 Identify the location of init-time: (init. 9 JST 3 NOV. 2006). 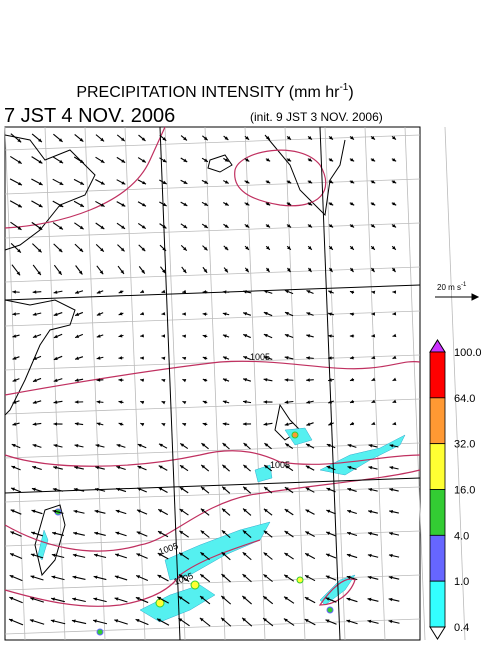
(316, 117).